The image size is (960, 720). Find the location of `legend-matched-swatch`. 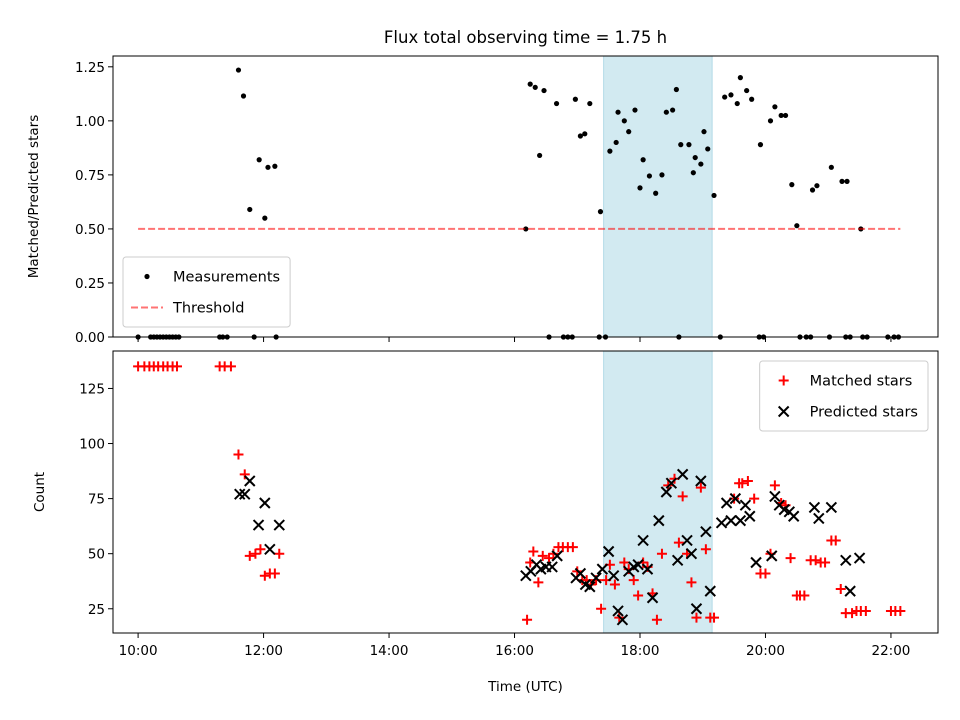

legend-matched-swatch is located at coordinates (783, 380).